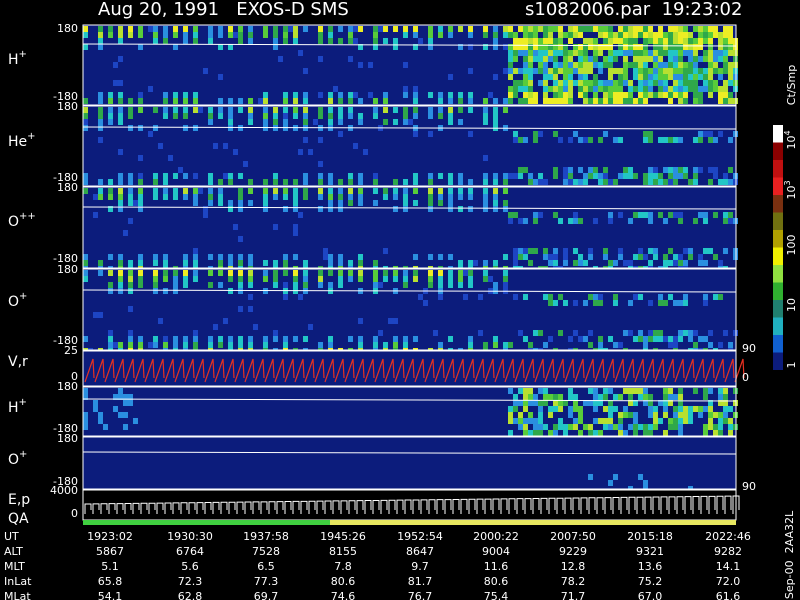 Image resolution: width=800 pixels, height=600 pixels. I want to click on colorbar-tick-label: 10, so click(791, 305).